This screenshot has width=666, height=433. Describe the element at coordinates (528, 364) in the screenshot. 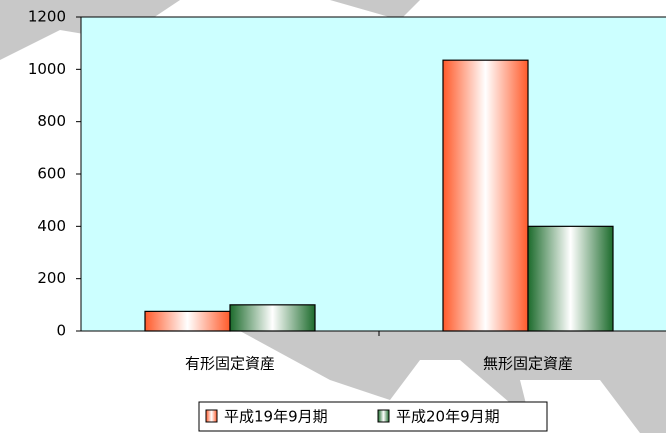

I see `x-tick-label: 無形固定資産` at that location.